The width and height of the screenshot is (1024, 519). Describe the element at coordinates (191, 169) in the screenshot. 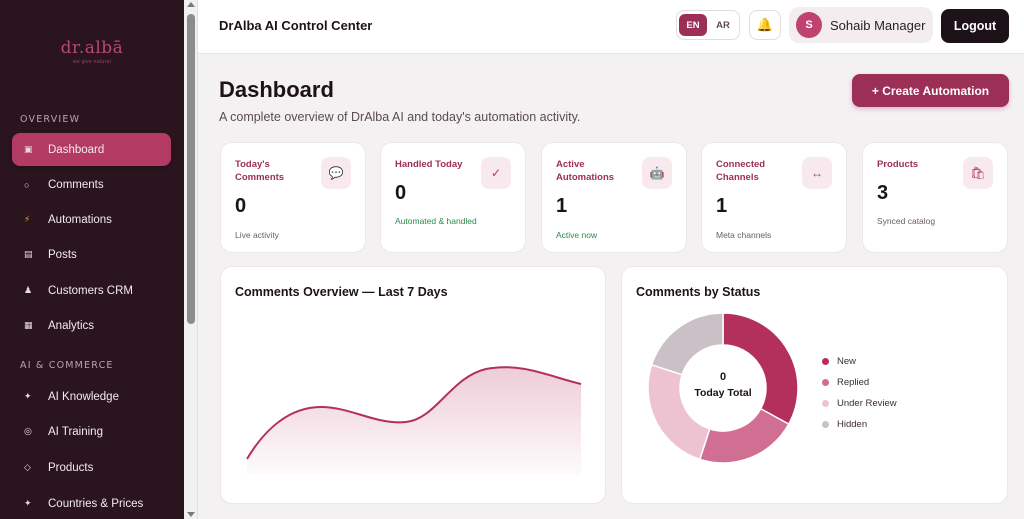

I see `scrollbar-thumb` at that location.